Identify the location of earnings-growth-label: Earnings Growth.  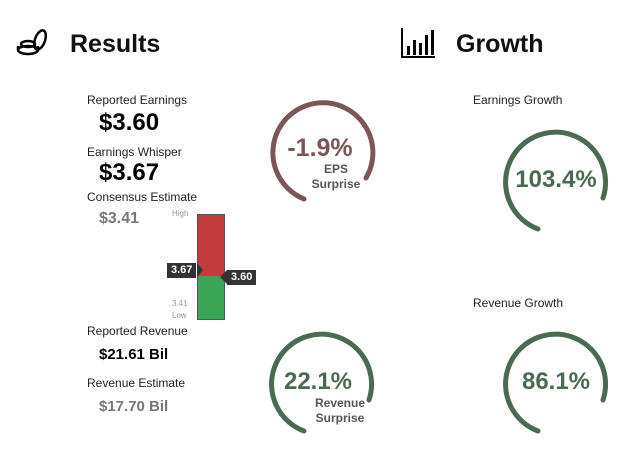
(518, 100).